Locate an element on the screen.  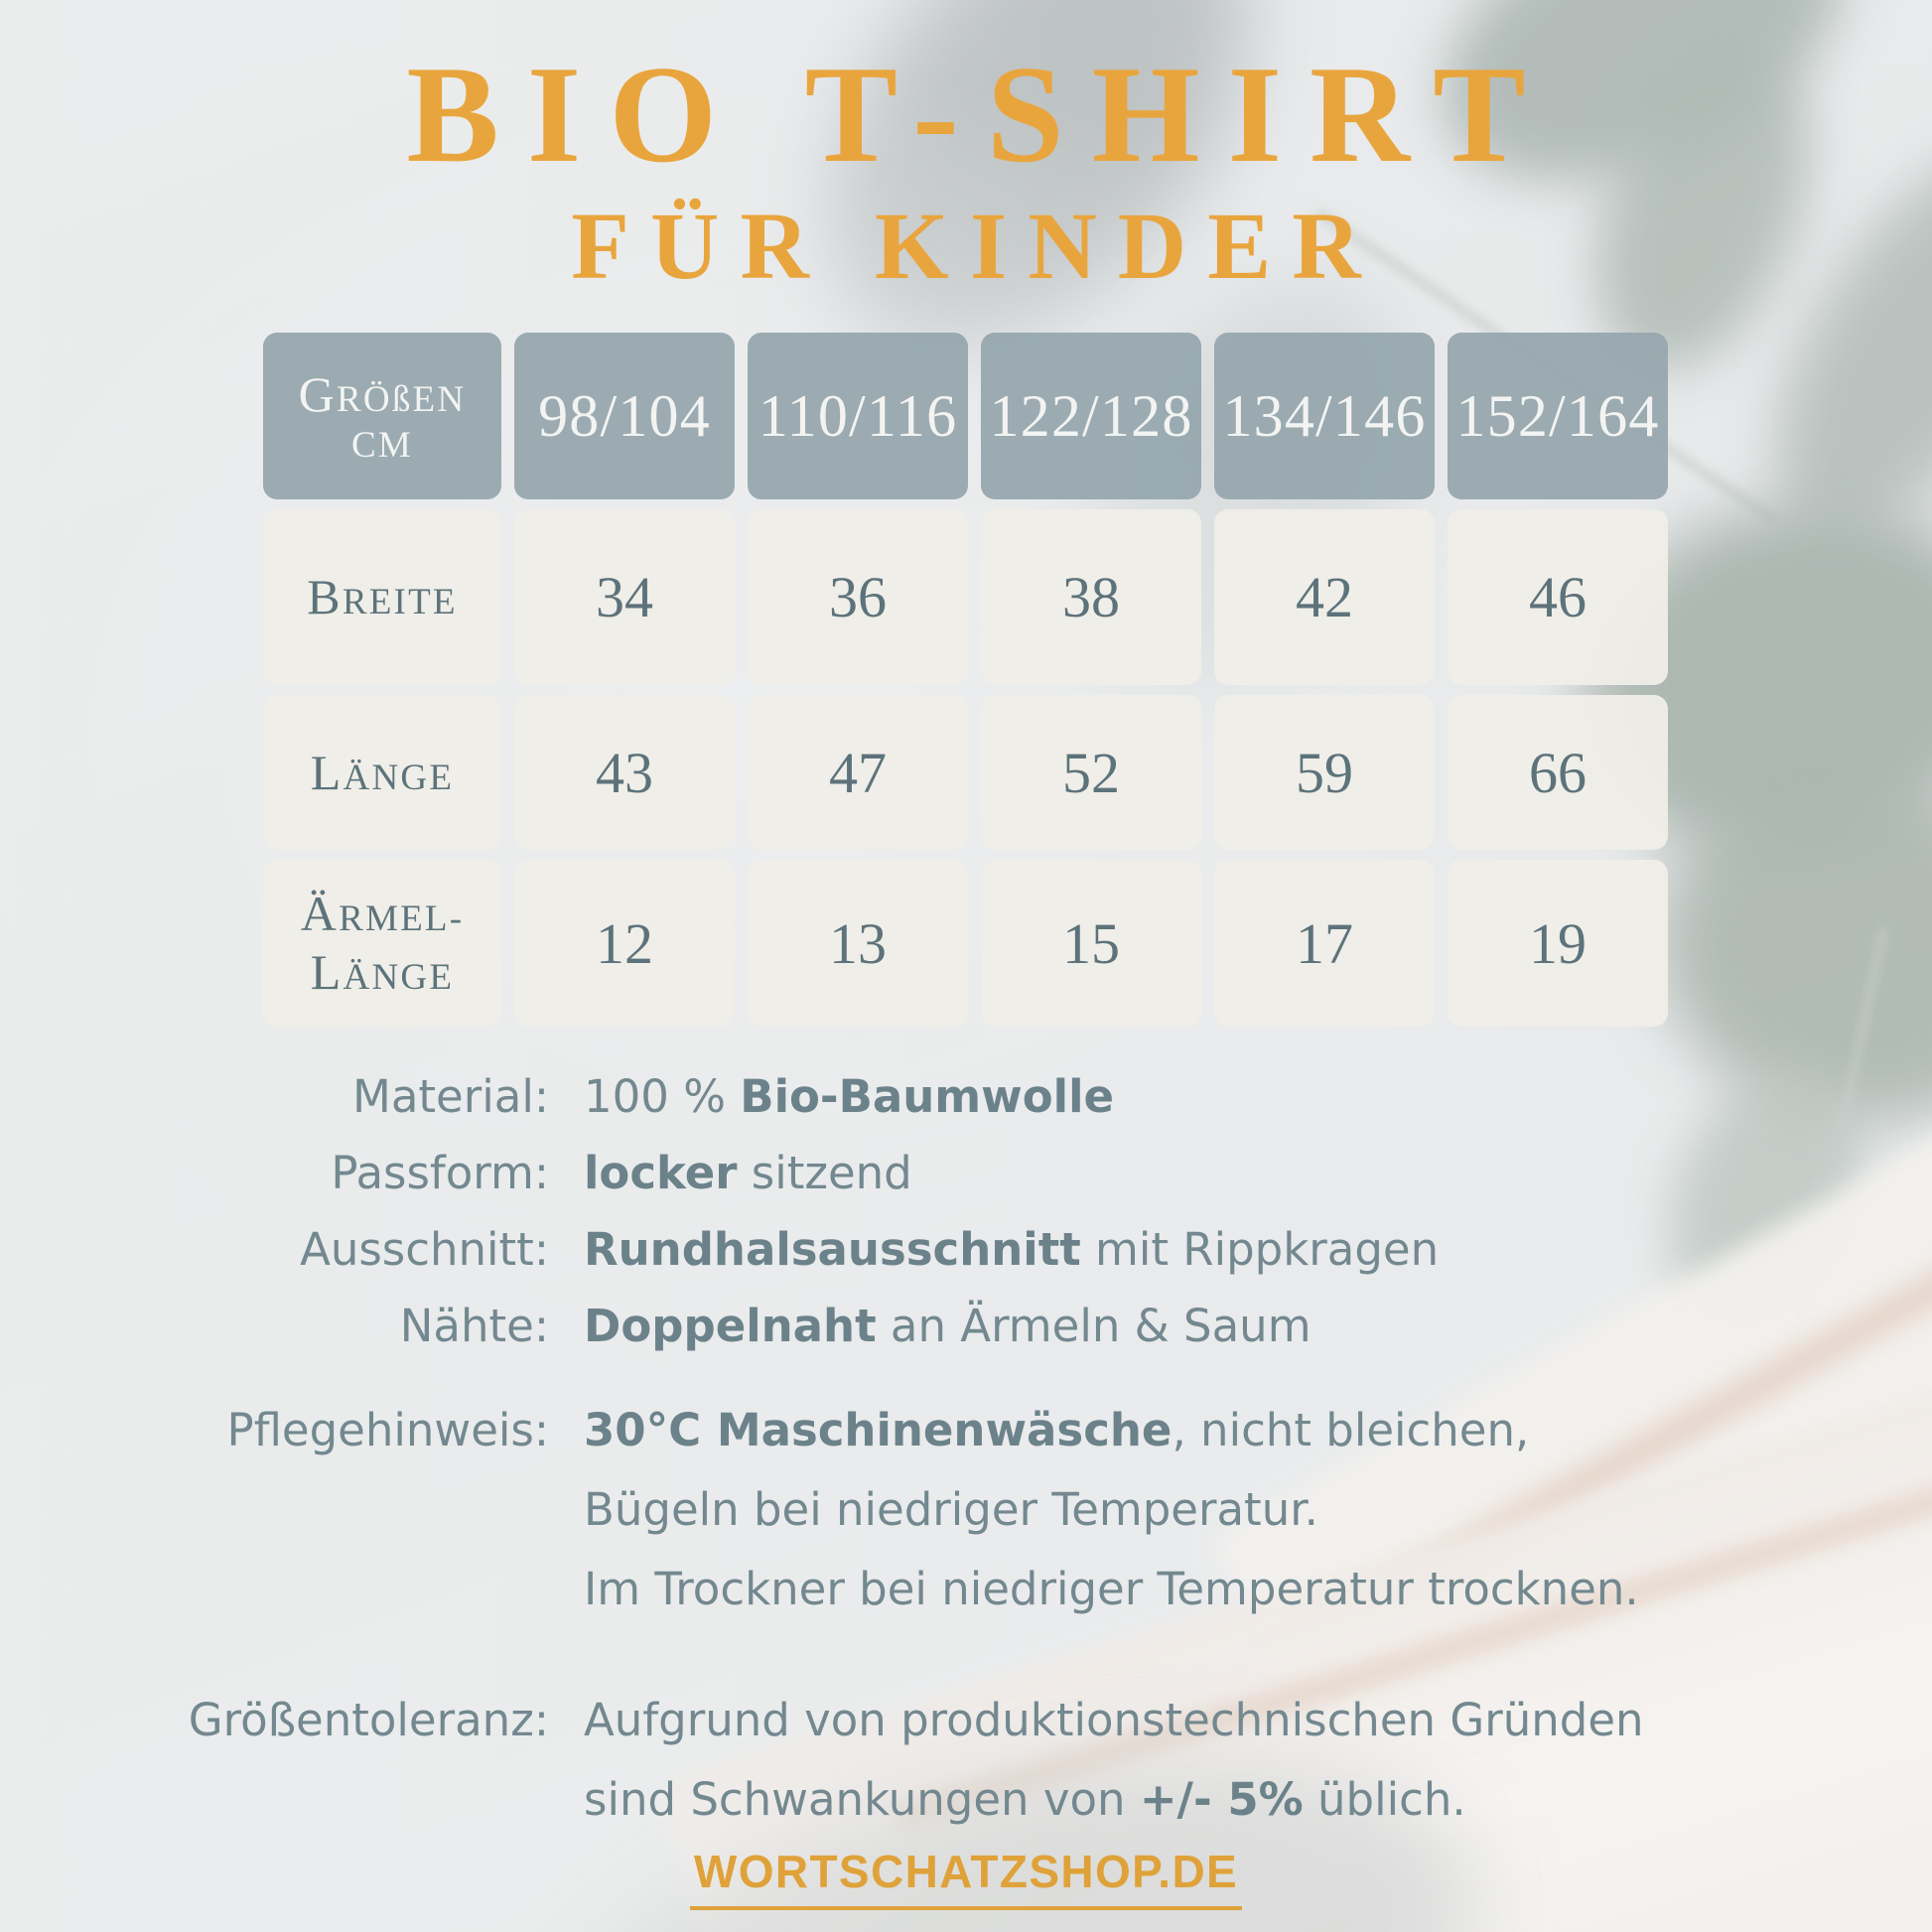
size-row-label-aermellaenge: ÄRMEL- LÄNGE is located at coordinates (382, 943).